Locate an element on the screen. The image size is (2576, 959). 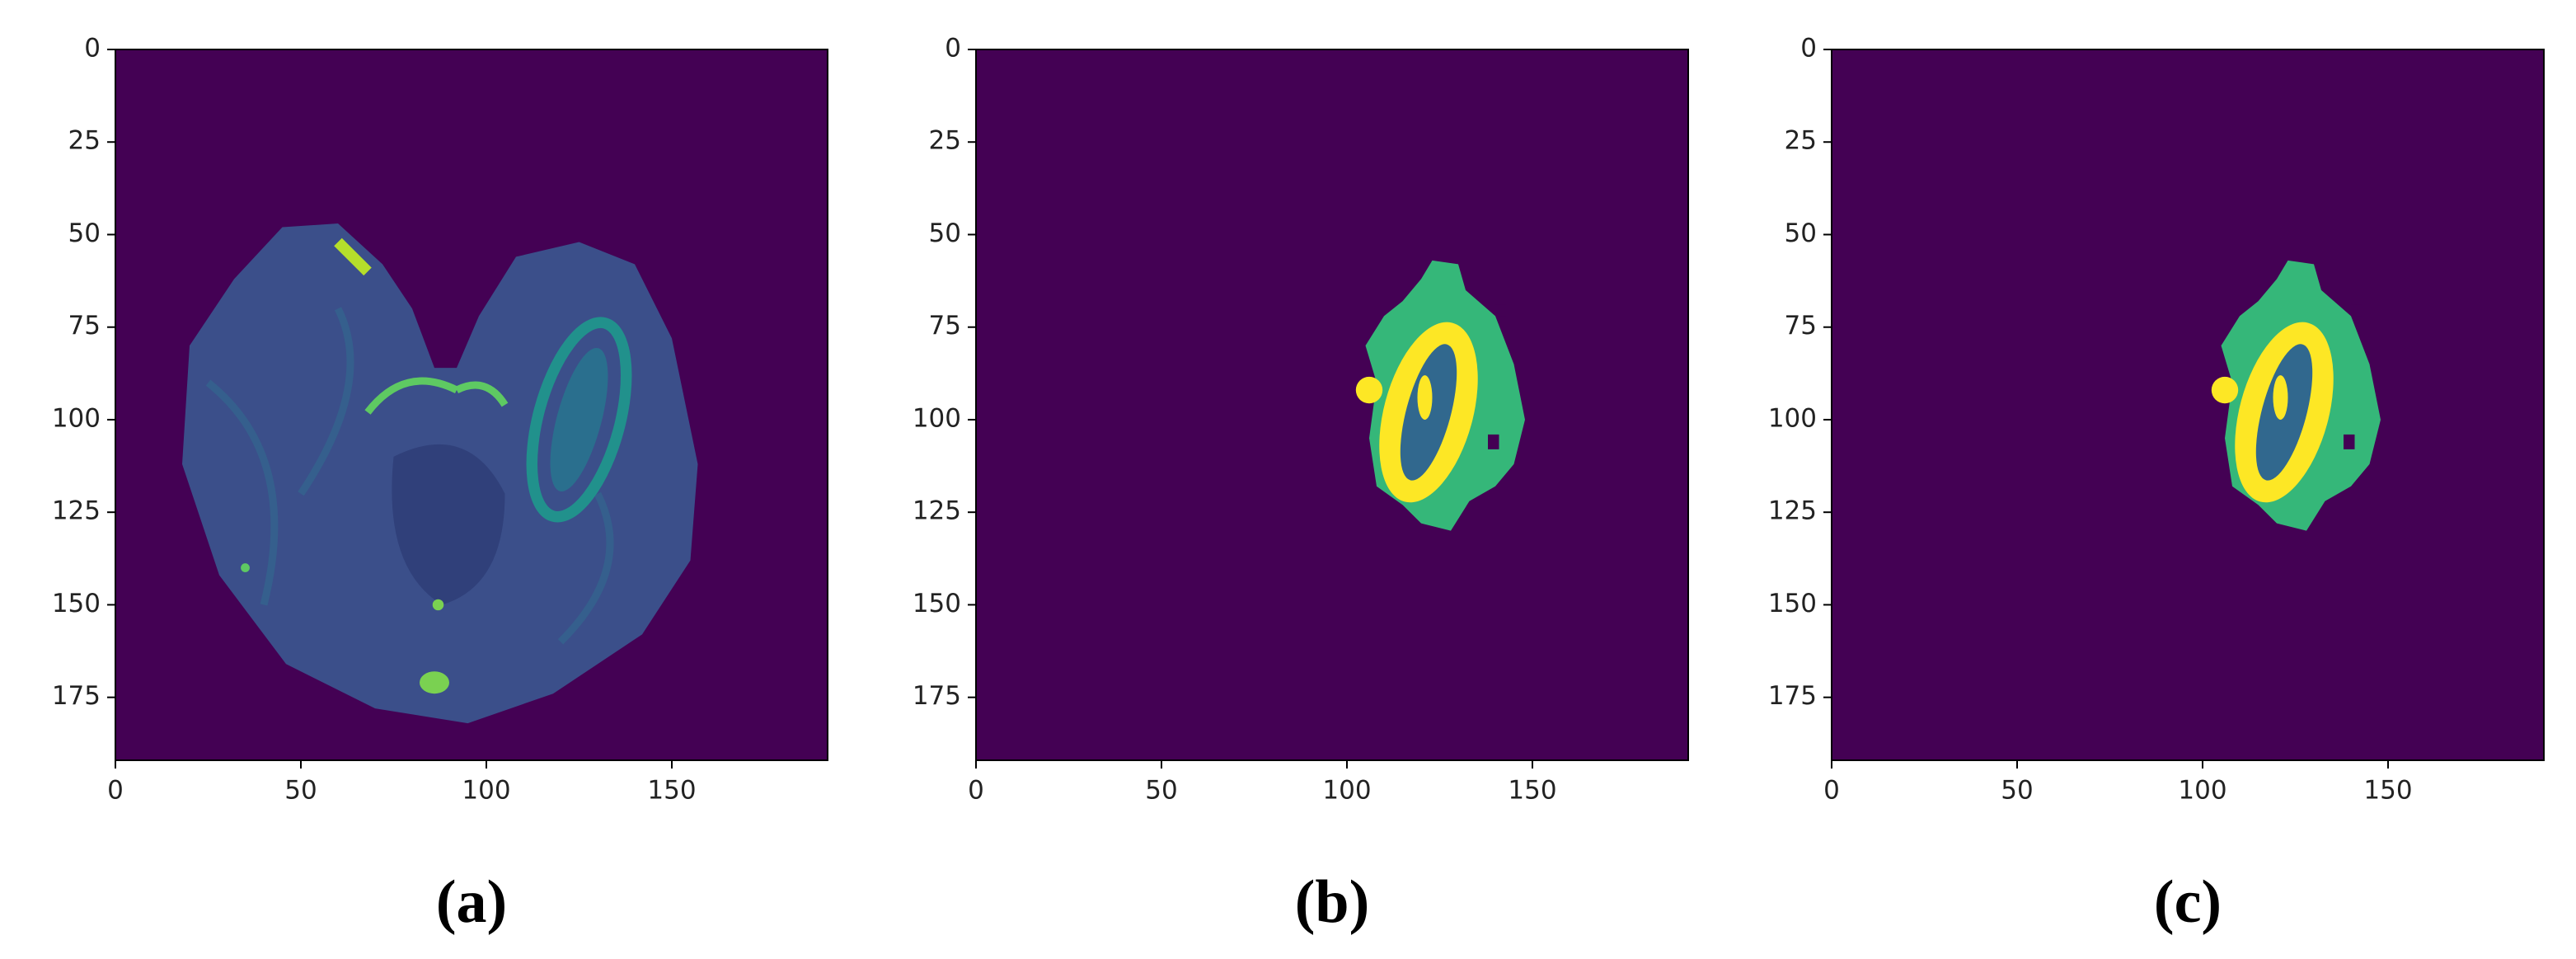
caption: (c) is located at coordinates (2188, 902).